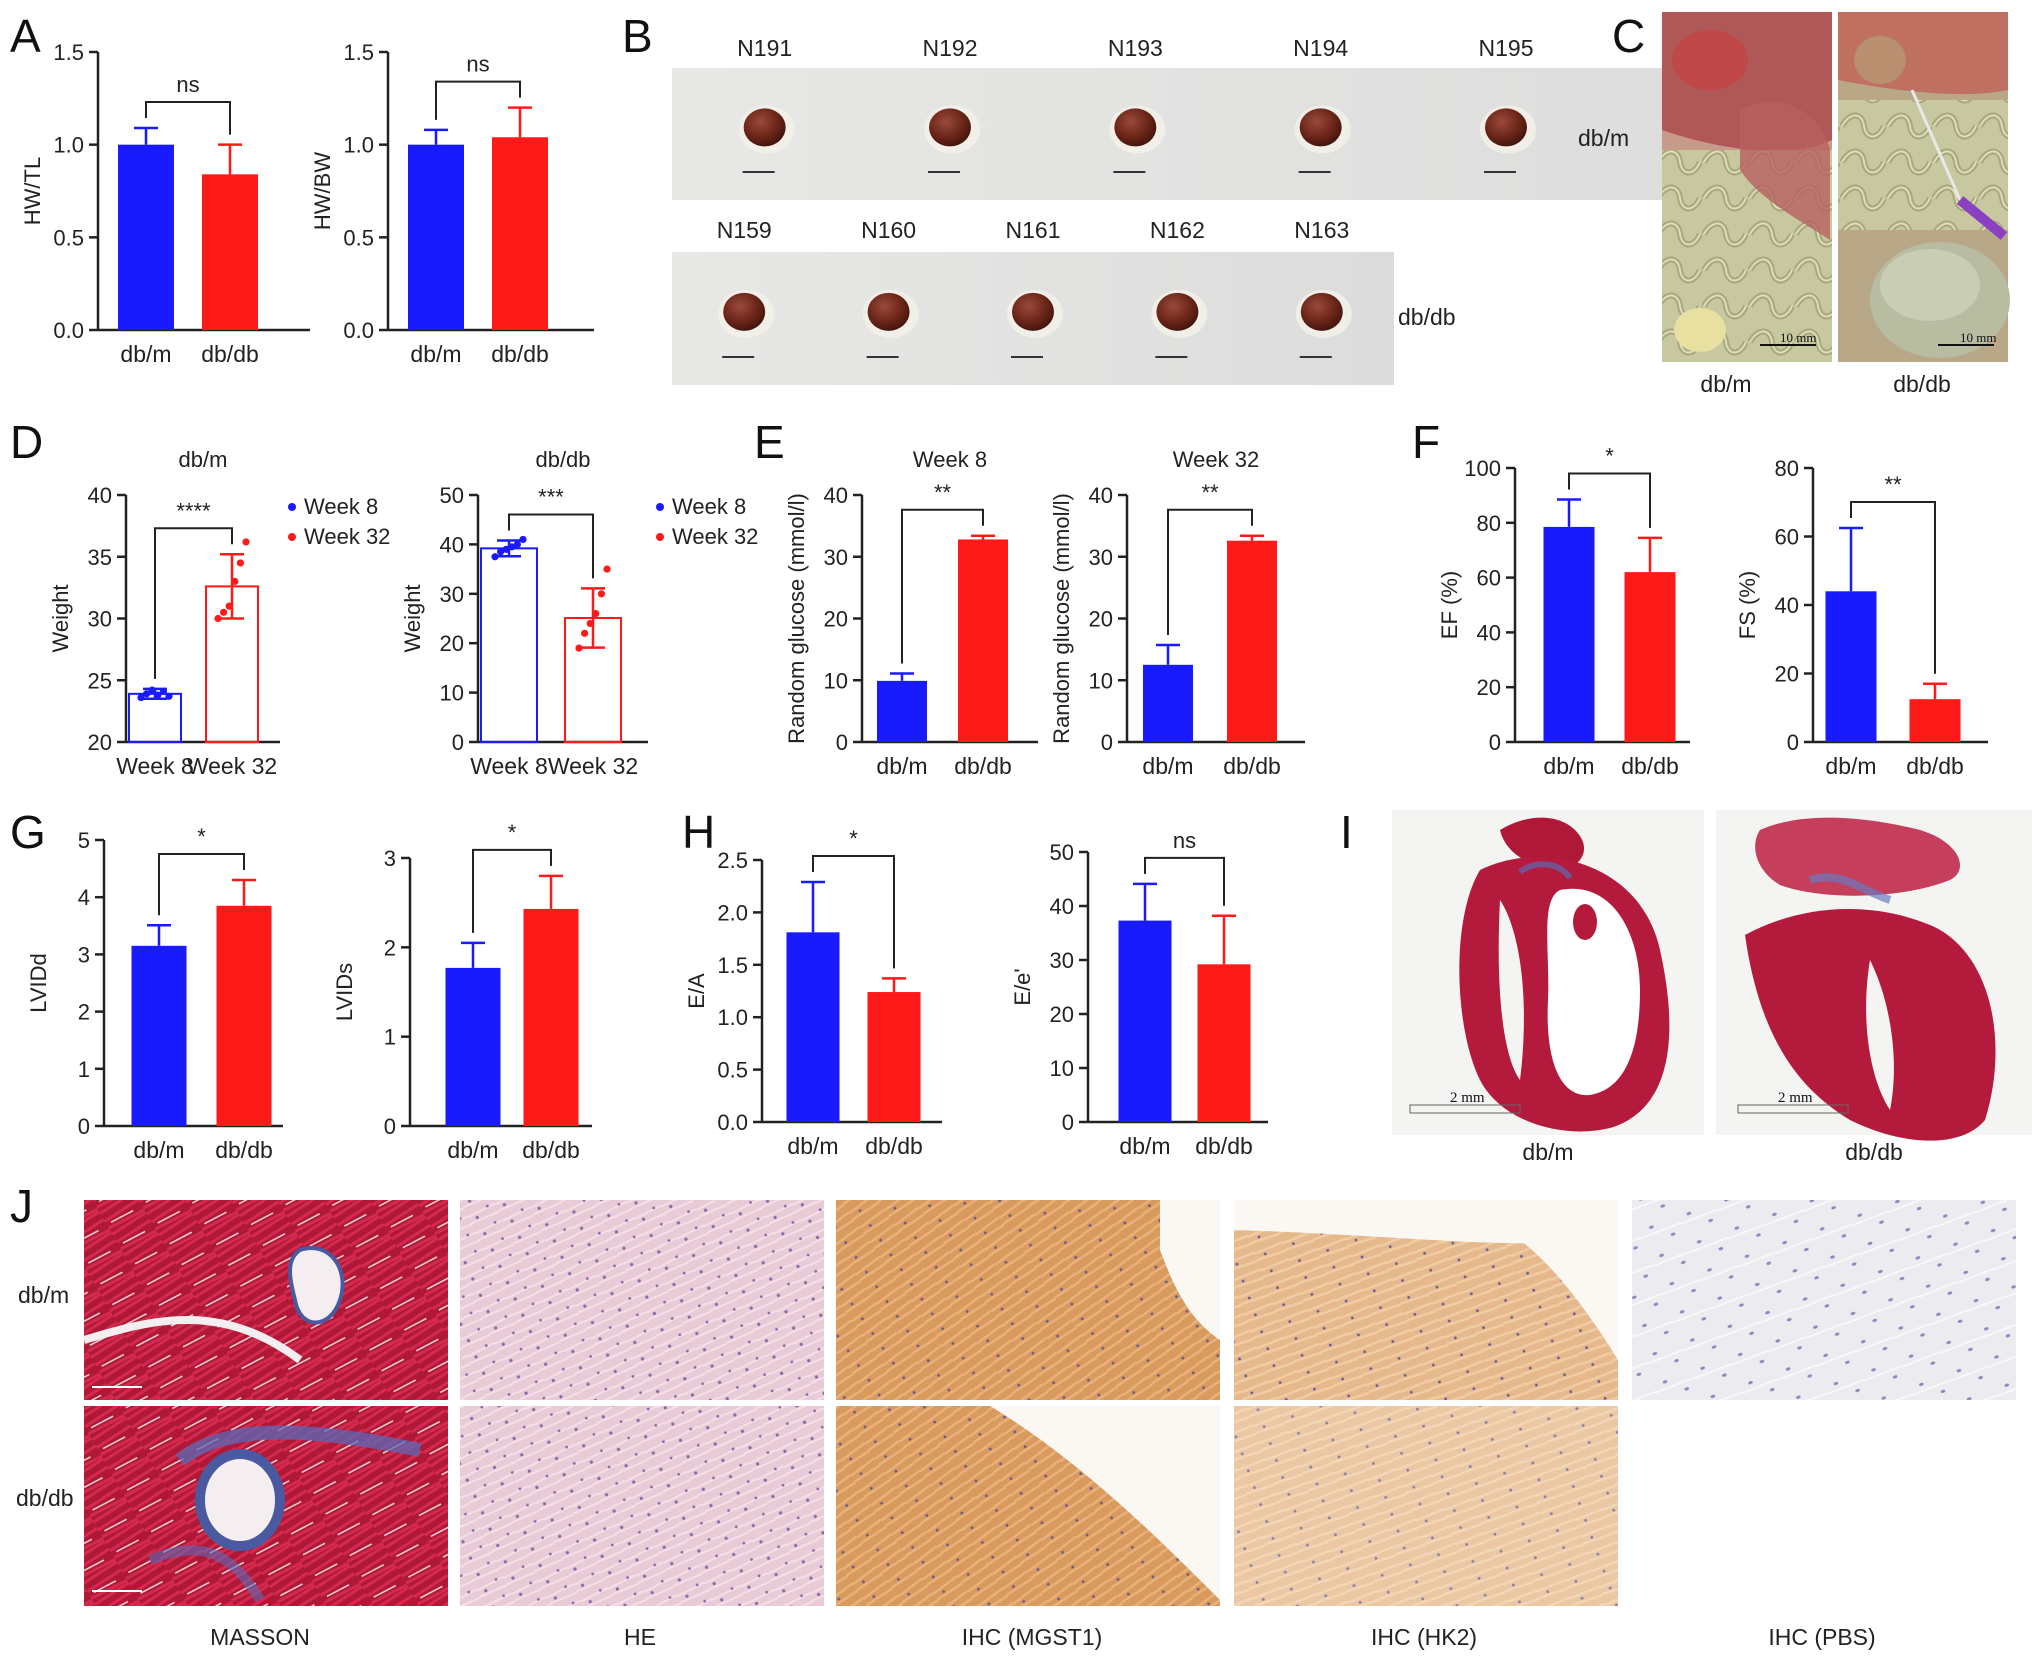 This screenshot has height=1657, width=2032. Describe the element at coordinates (1321, 311) in the screenshot. I see `heart-photo-n163` at that location.